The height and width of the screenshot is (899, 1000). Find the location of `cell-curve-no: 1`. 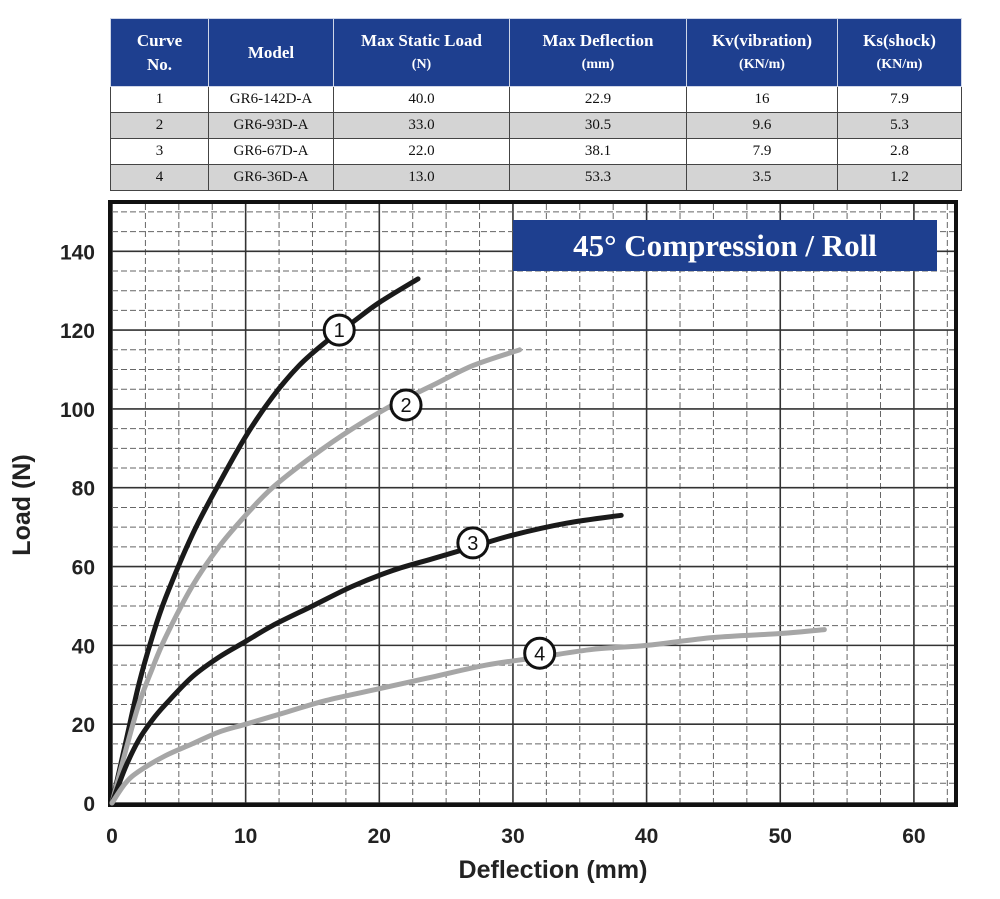

cell-curve-no: 1 is located at coordinates (159, 99).